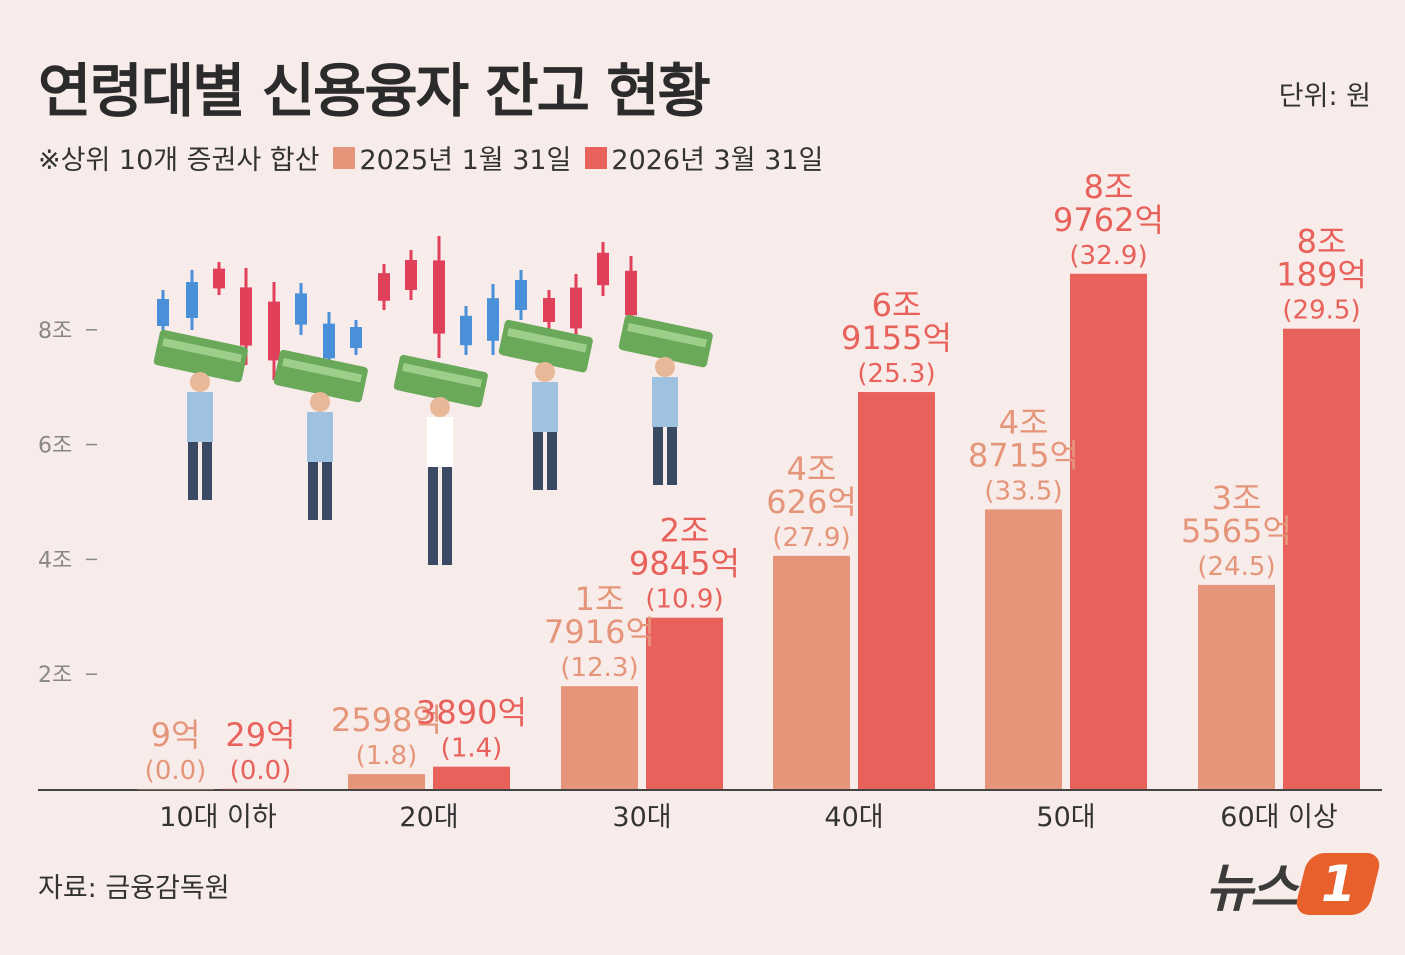 This screenshot has height=955, width=1405. Describe the element at coordinates (853, 817) in the screenshot. I see `x-category-label: 40대` at that location.